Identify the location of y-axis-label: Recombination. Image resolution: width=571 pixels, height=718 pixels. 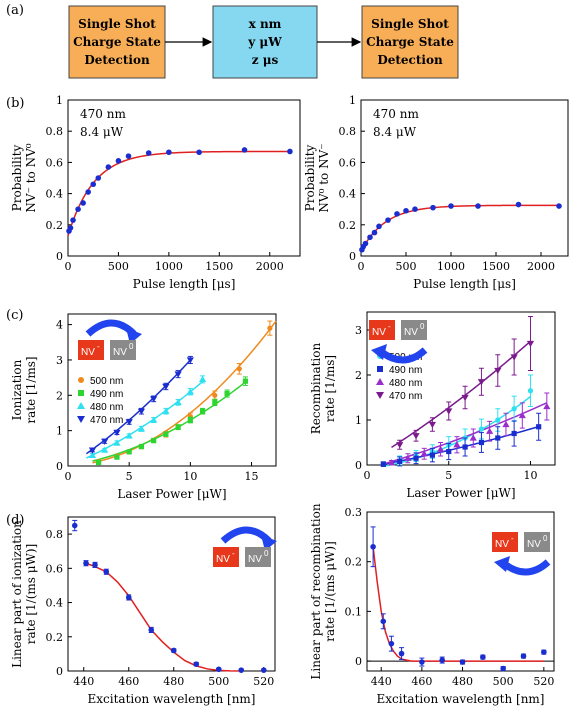
(316, 388).